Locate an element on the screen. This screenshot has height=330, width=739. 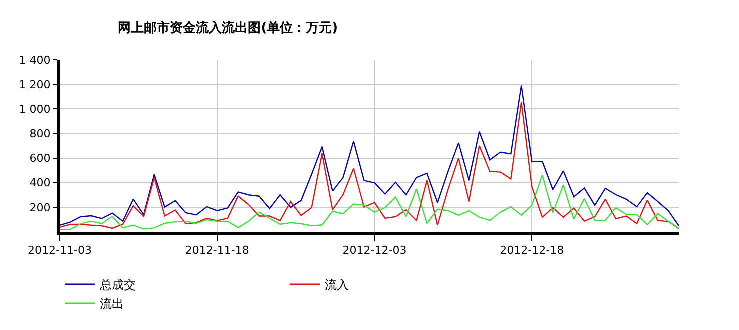
chart-title: 网上邮市资金流入流出图(单位：万元) is located at coordinates (228, 28).